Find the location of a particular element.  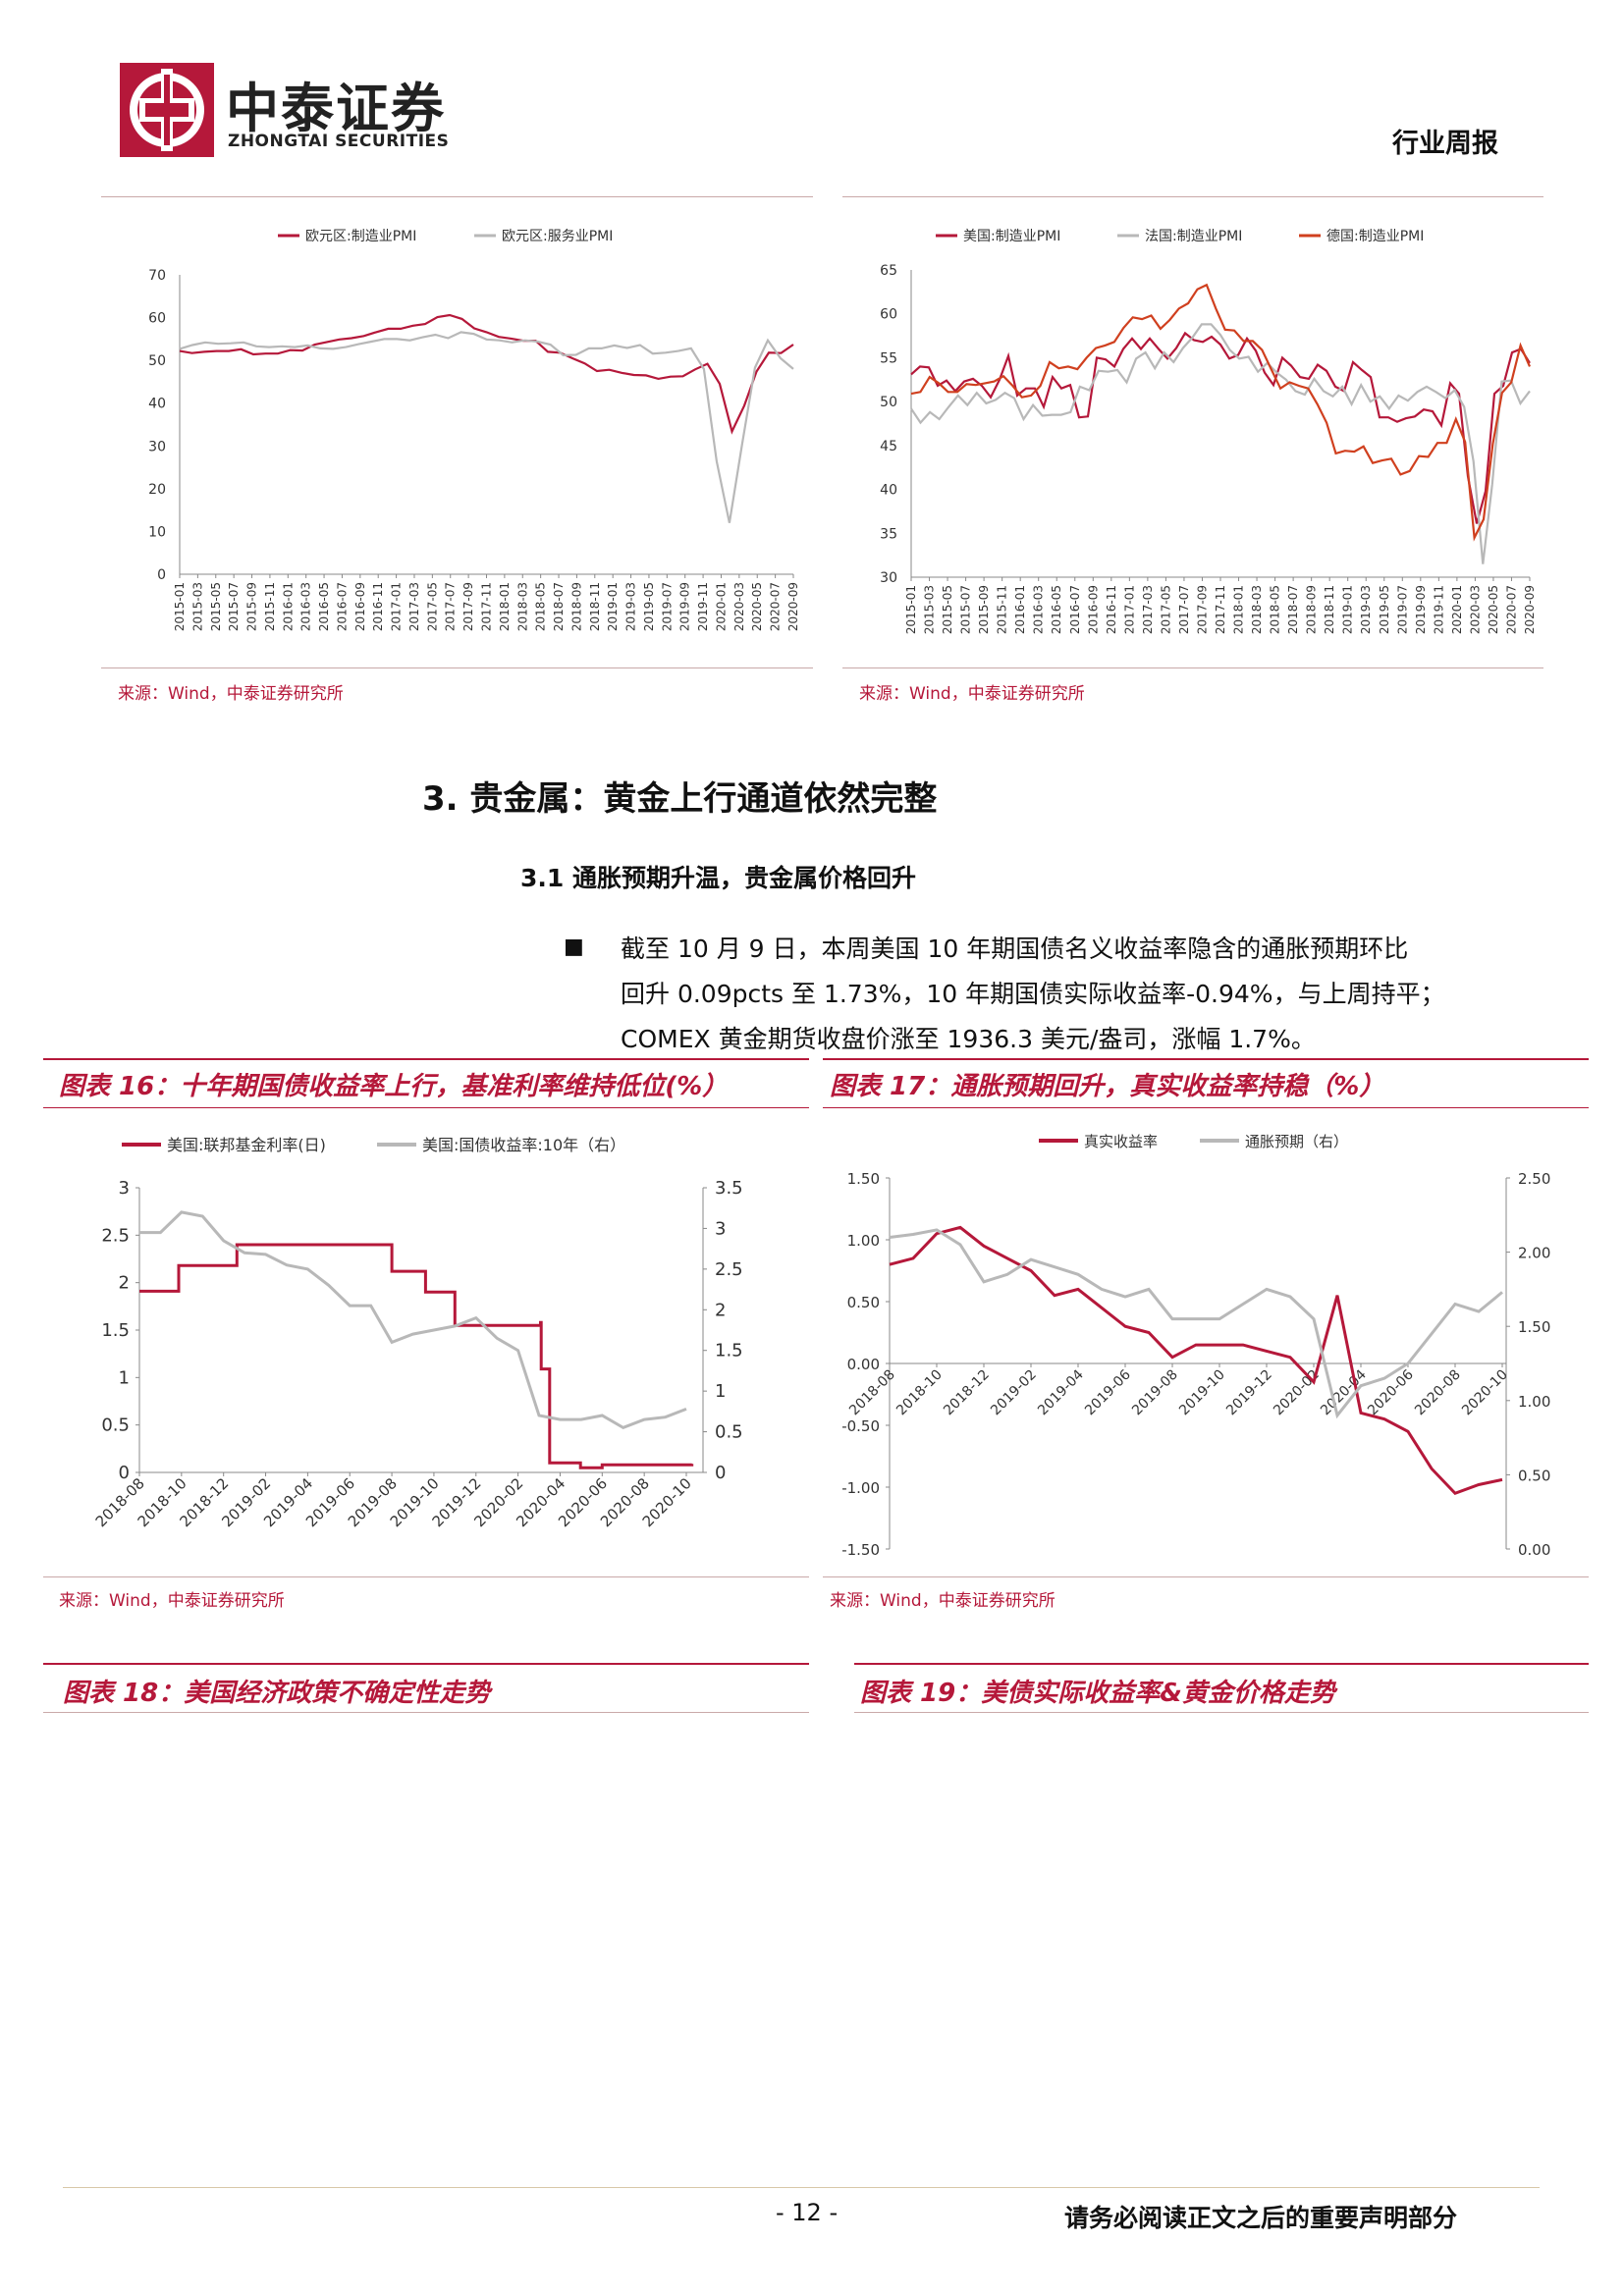

footer-disclaimer: 请务必阅读正文之后的重要声明部分 is located at coordinates (1261, 2218).